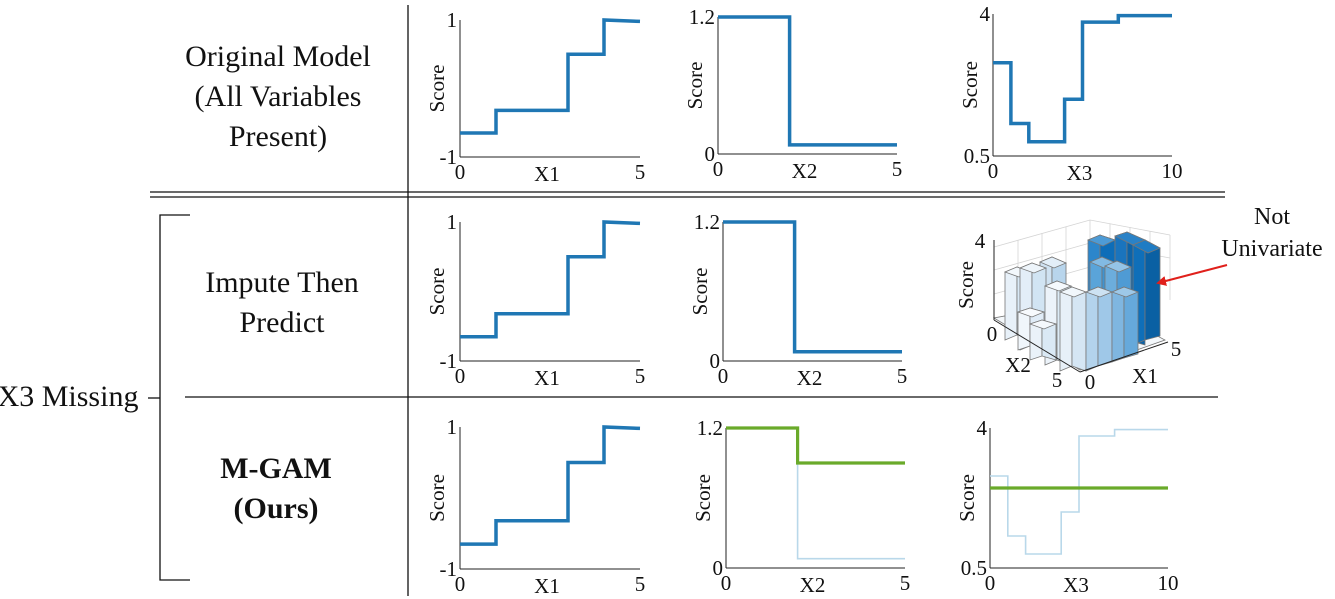 The image size is (1335, 599). I want to click on chart-mgam-x1: 1 -10 5 X1 Score, so click(535, 506).